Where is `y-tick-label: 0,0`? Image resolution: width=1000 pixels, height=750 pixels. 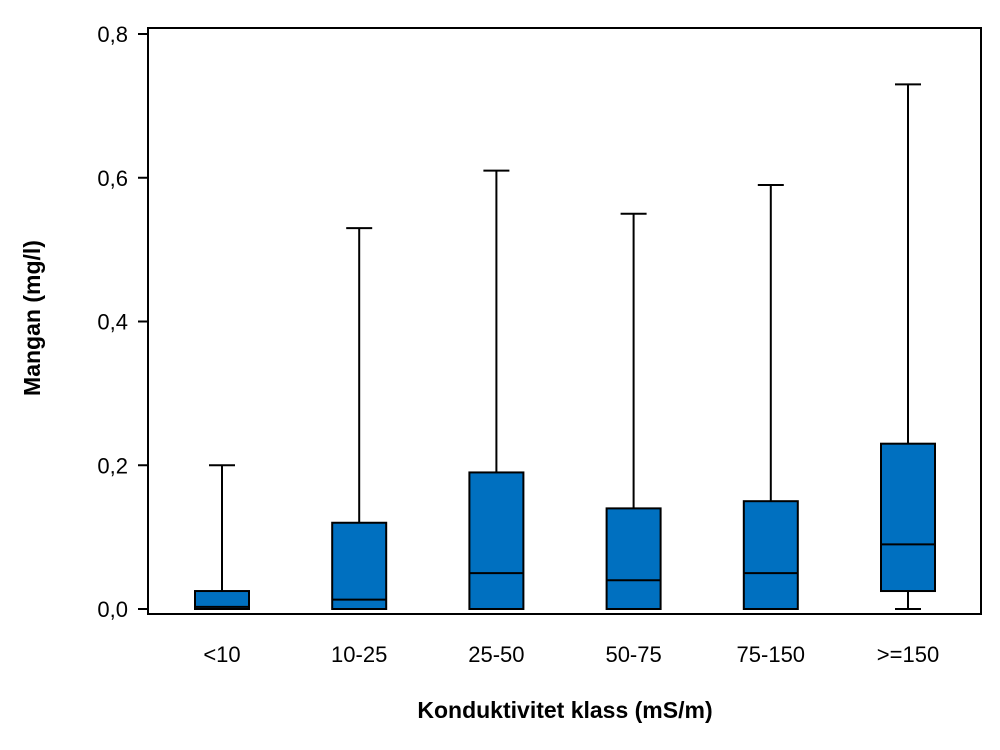
y-tick-label: 0,0 is located at coordinates (112, 609).